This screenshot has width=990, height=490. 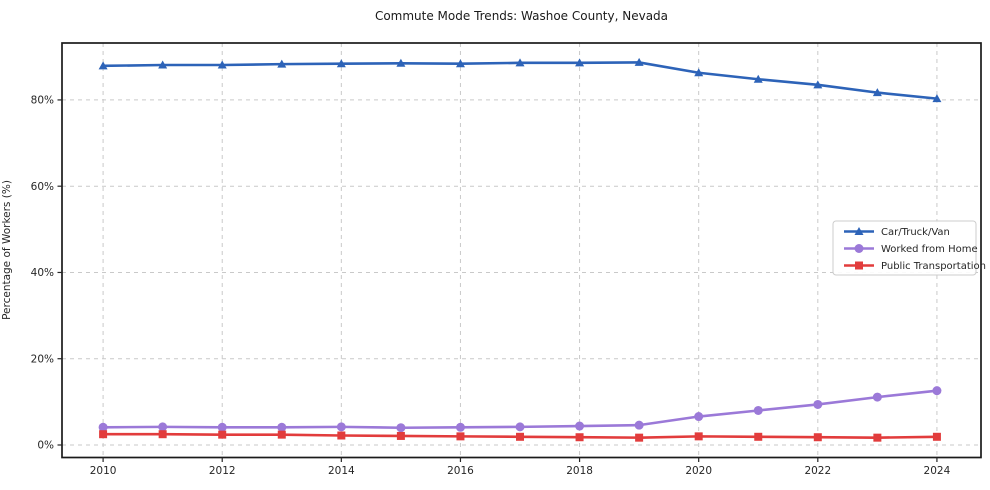 I want to click on legend-box, so click(x=904, y=248).